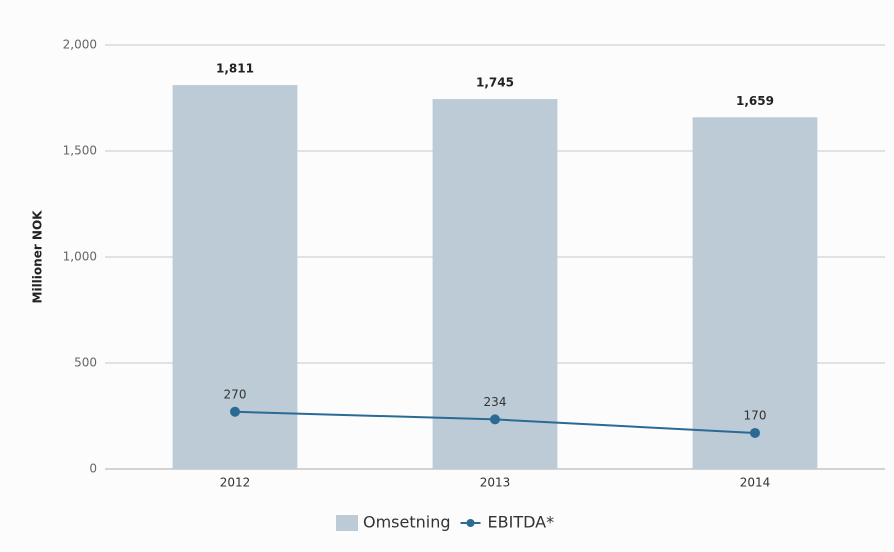  Describe the element at coordinates (755, 415) in the screenshot. I see `data-label: 170` at that location.